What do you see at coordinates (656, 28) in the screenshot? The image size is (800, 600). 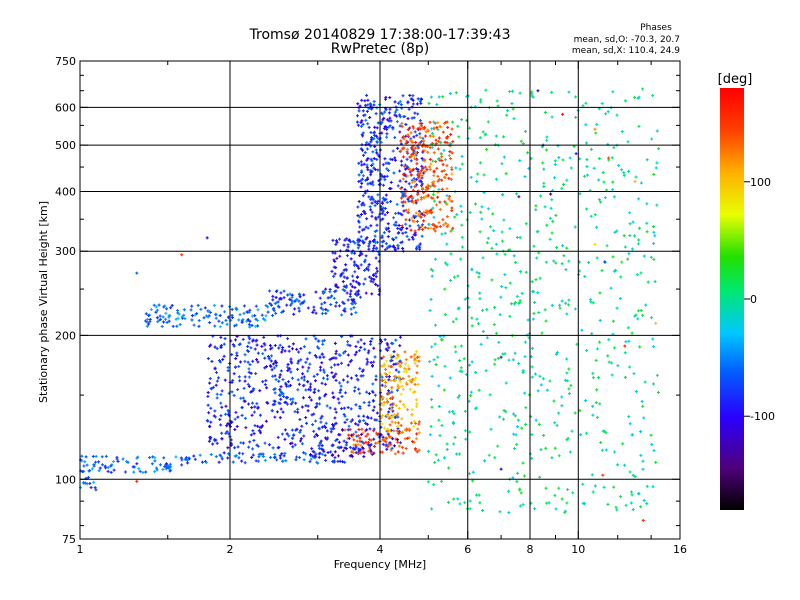 I see `legend-title: Phases` at bounding box center [656, 28].